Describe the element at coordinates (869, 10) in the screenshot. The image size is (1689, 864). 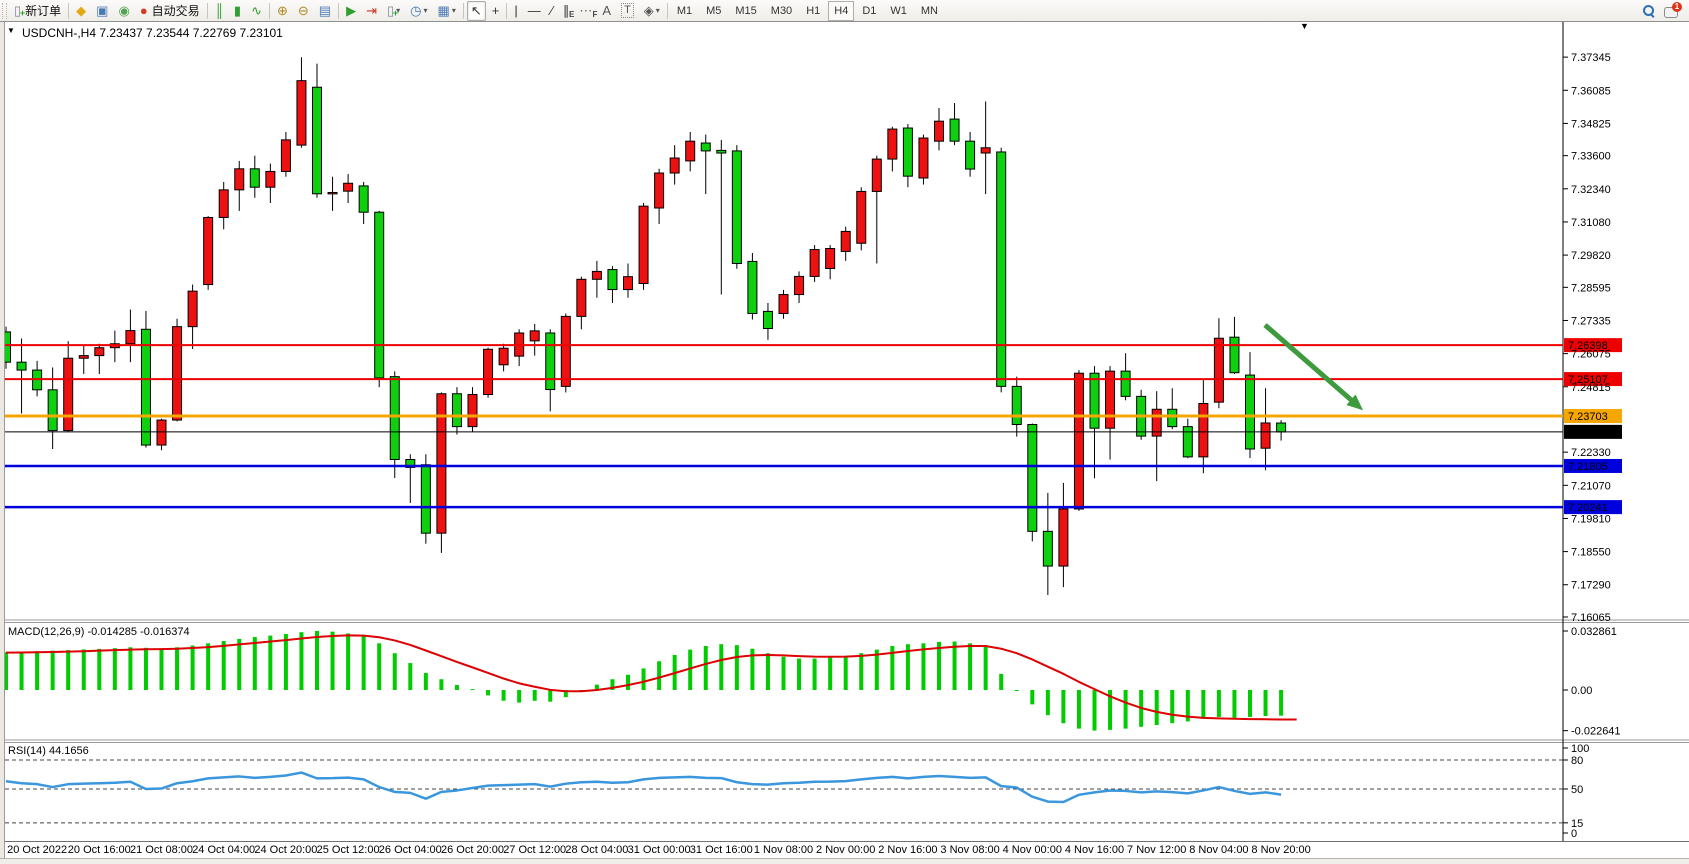
I see `timeframe-d1-button: D1` at that location.